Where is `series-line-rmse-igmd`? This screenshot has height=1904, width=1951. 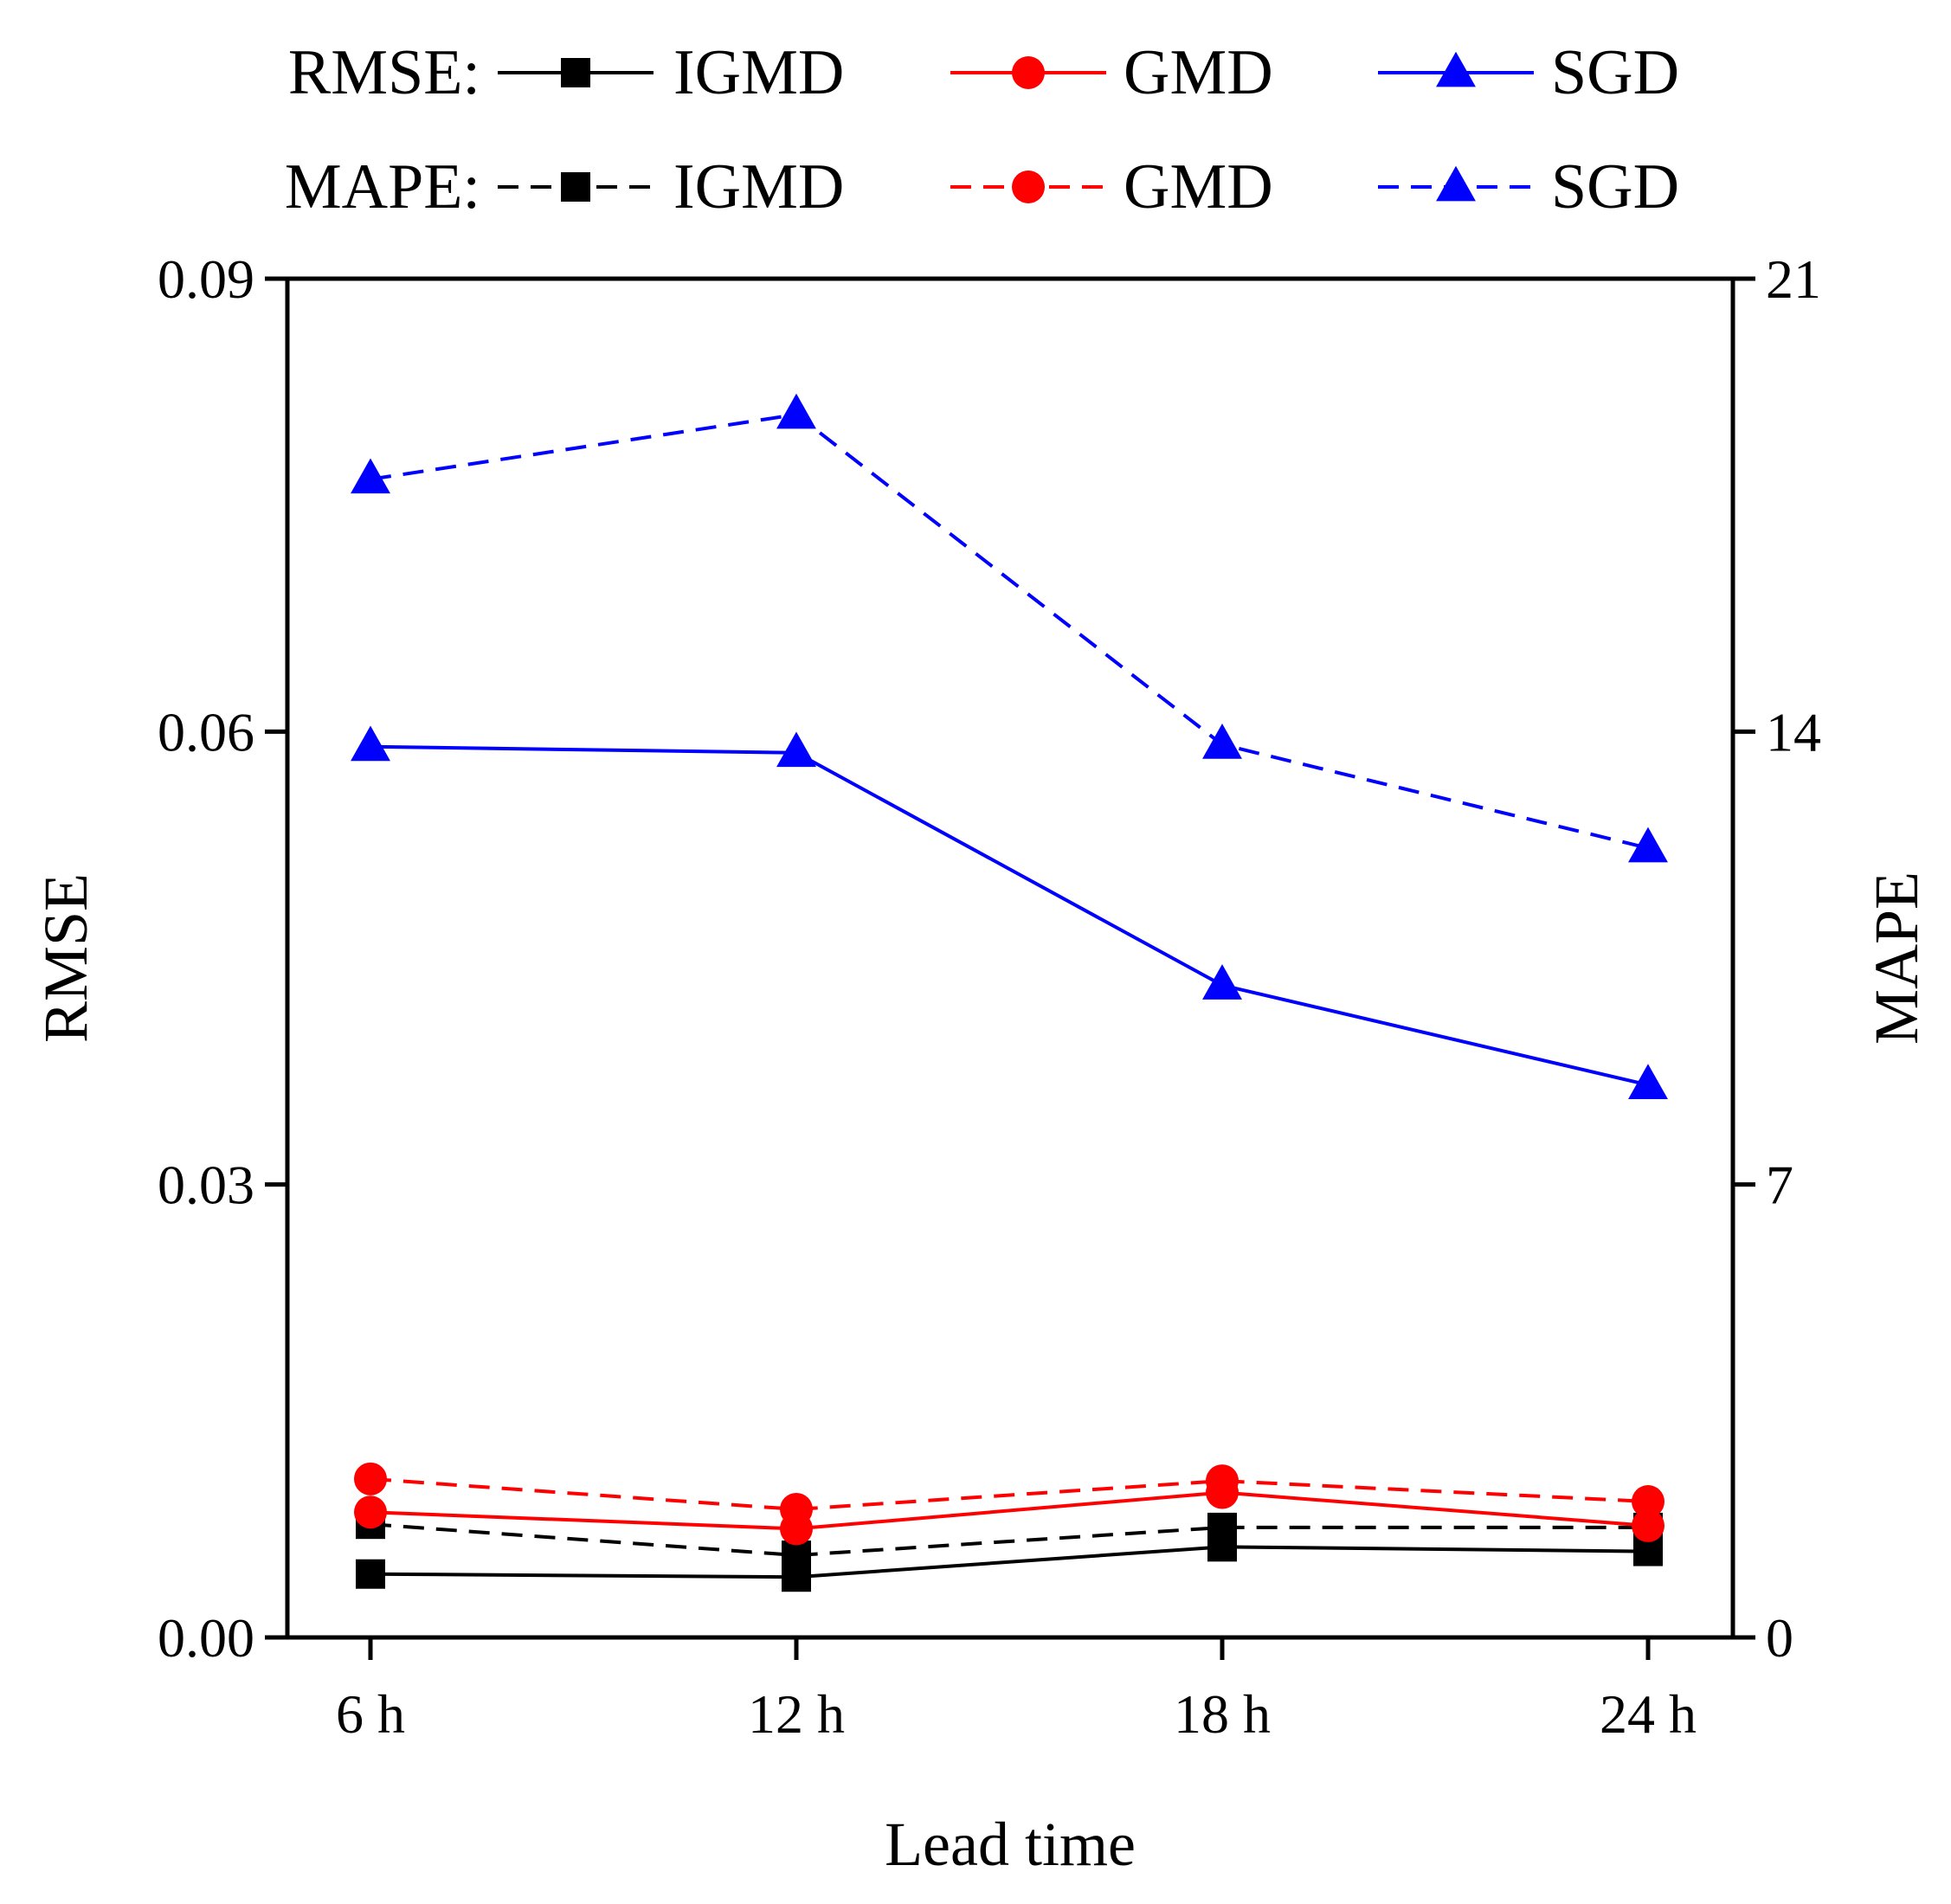 series-line-rmse-igmd is located at coordinates (1009, 1562).